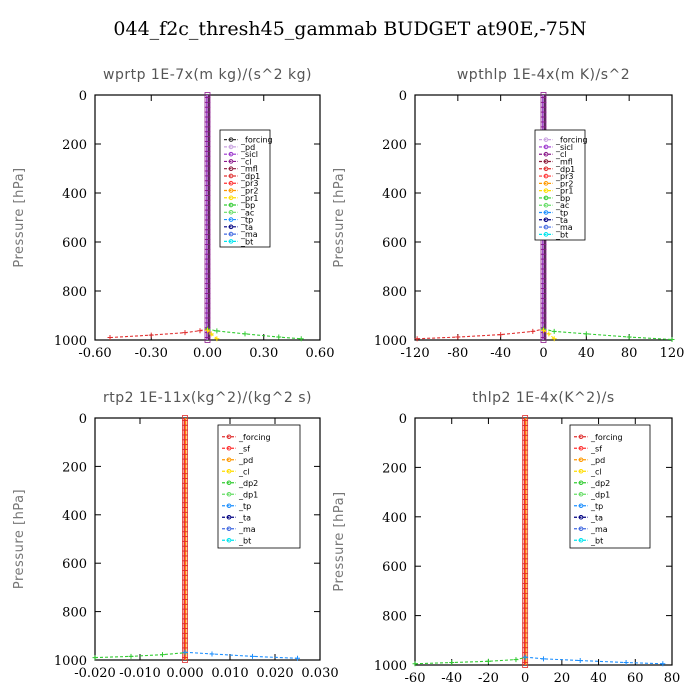 This screenshot has height=700, width=700. I want to click on x-tick-label: 0, so click(543, 353).